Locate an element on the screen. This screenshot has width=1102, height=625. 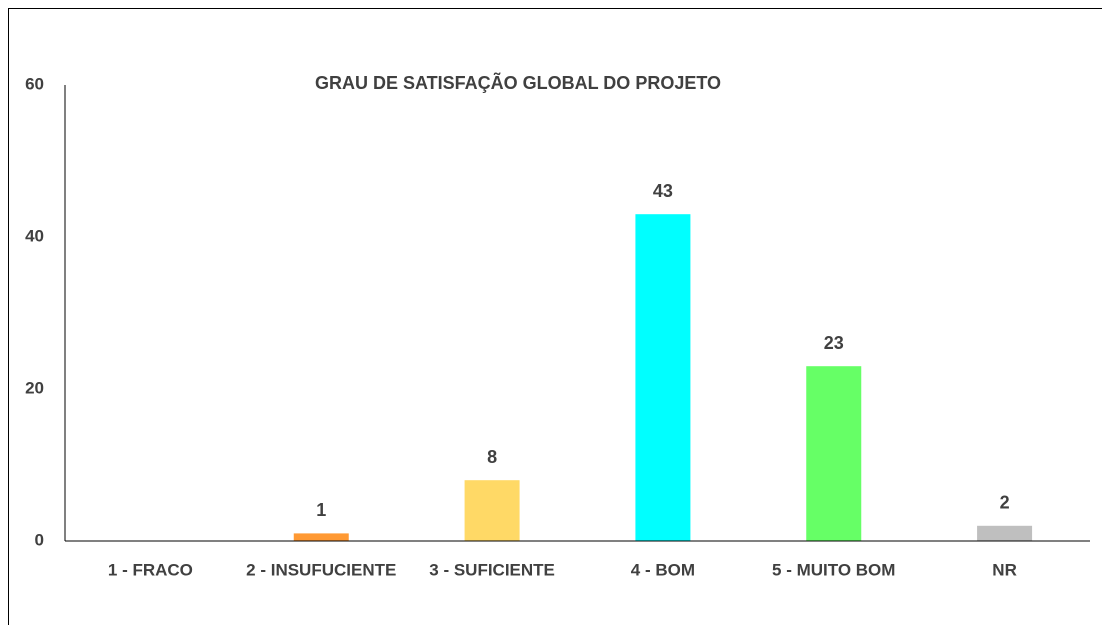
x-tick-label: 5 - MUITO BOM is located at coordinates (833, 569).